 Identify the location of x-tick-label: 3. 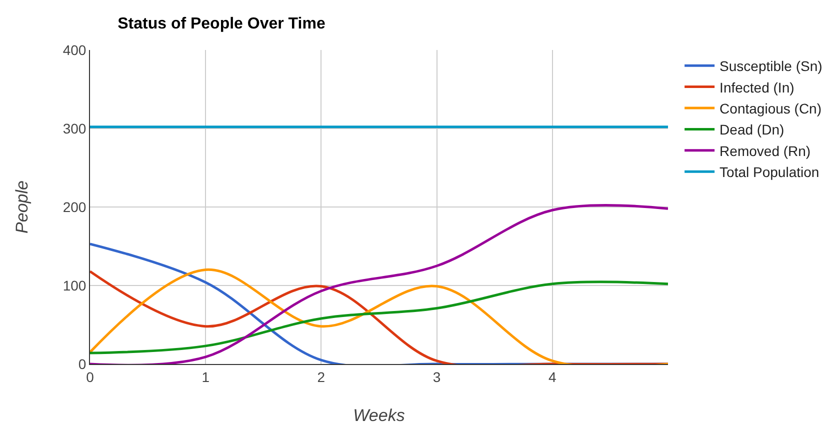
(436, 376).